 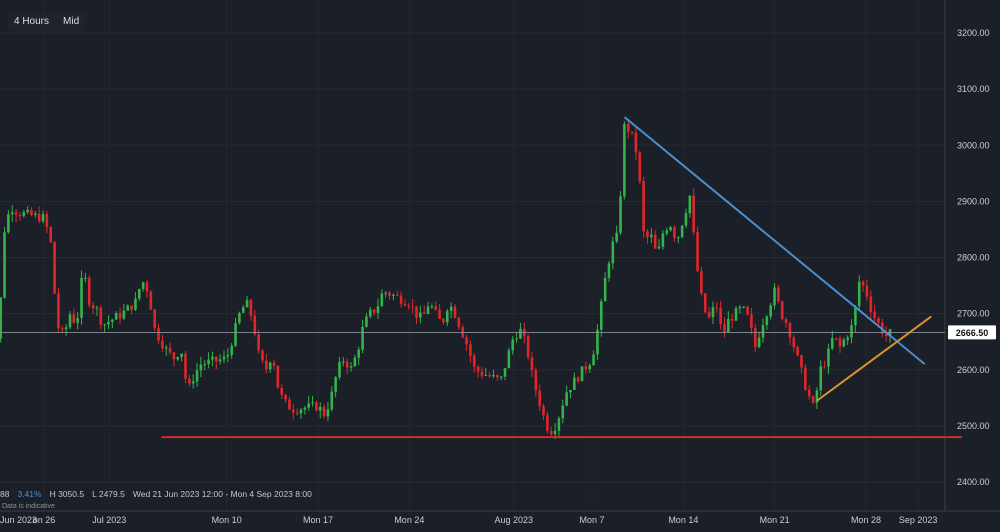 I want to click on x-tick-label: Jul 2023, so click(x=109, y=520).